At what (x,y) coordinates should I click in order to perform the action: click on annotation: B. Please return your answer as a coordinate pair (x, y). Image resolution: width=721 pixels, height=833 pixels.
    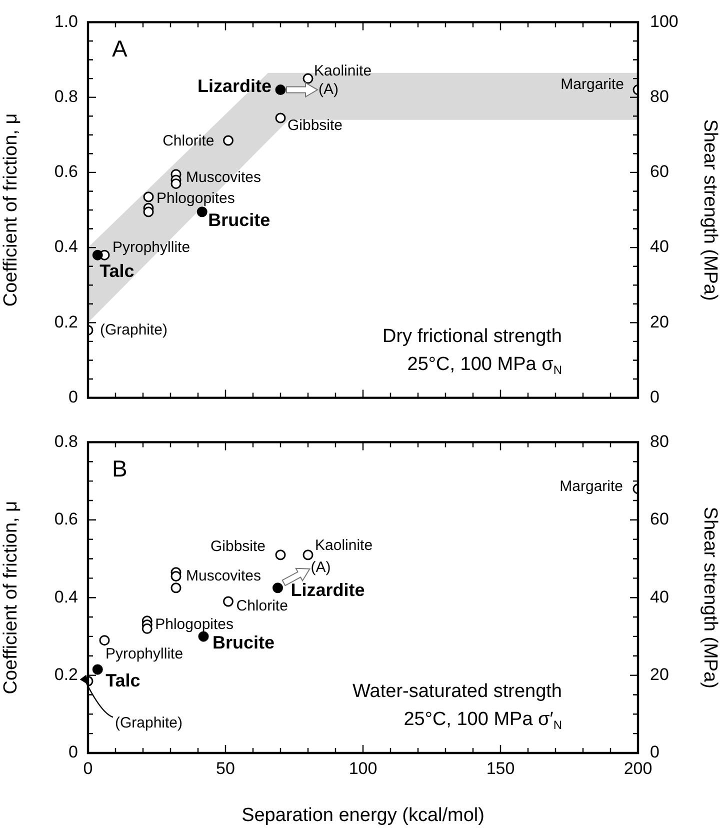
    Looking at the image, I should click on (120, 469).